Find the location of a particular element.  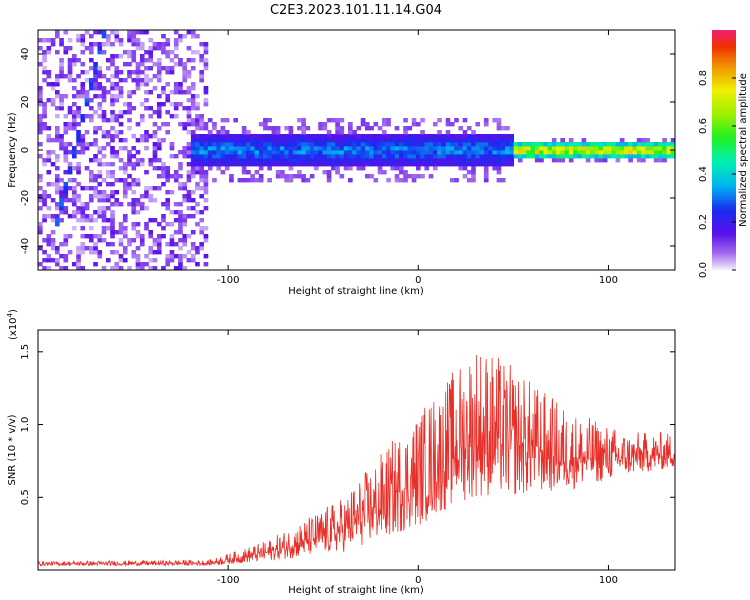

x-tick-label: -100 is located at coordinates (228, 580).